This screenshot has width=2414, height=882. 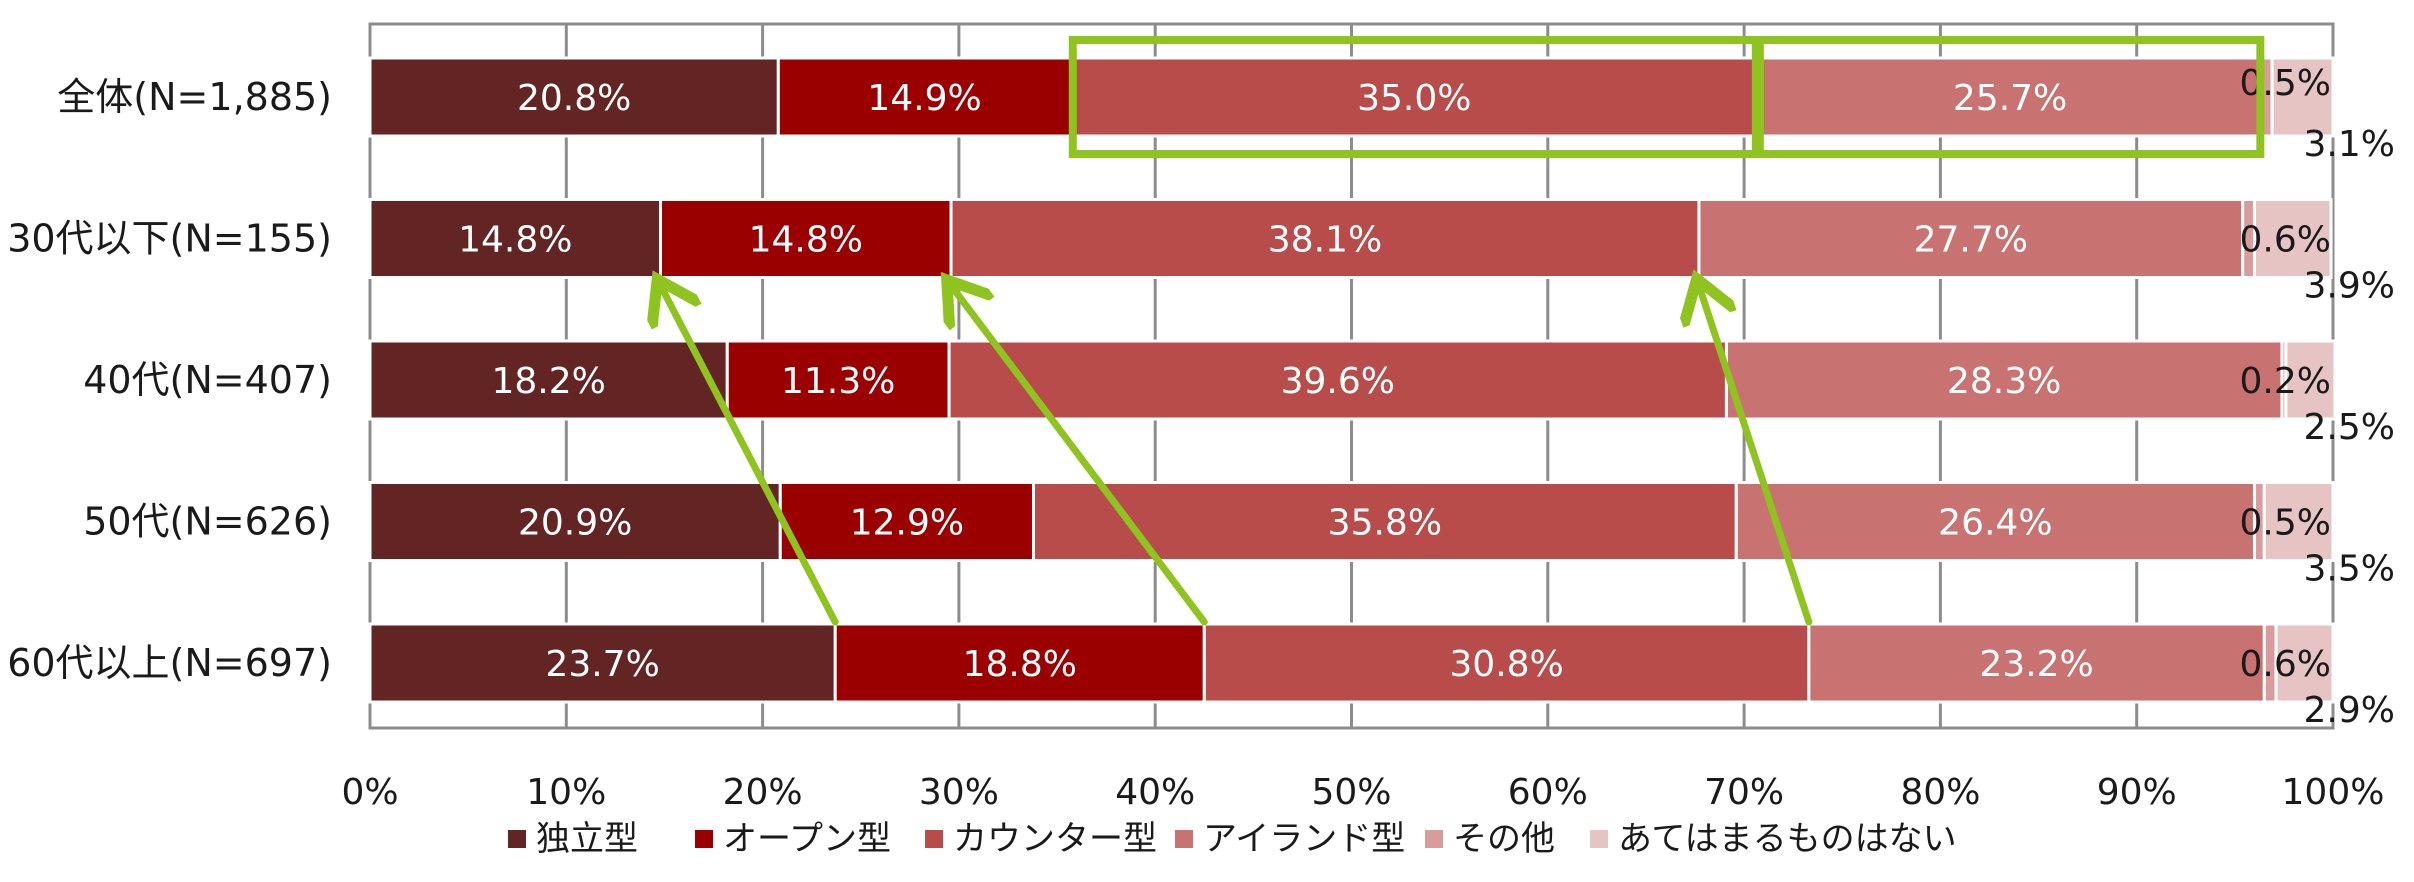 I want to click on data-label: 18.8%, so click(x=1020, y=664).